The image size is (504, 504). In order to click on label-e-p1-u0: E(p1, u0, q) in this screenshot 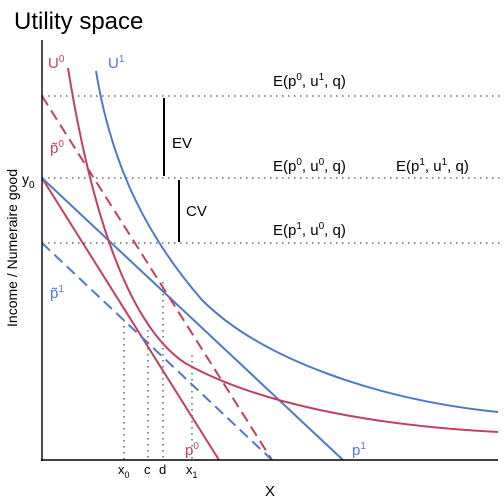, I will do `click(309, 230)`.